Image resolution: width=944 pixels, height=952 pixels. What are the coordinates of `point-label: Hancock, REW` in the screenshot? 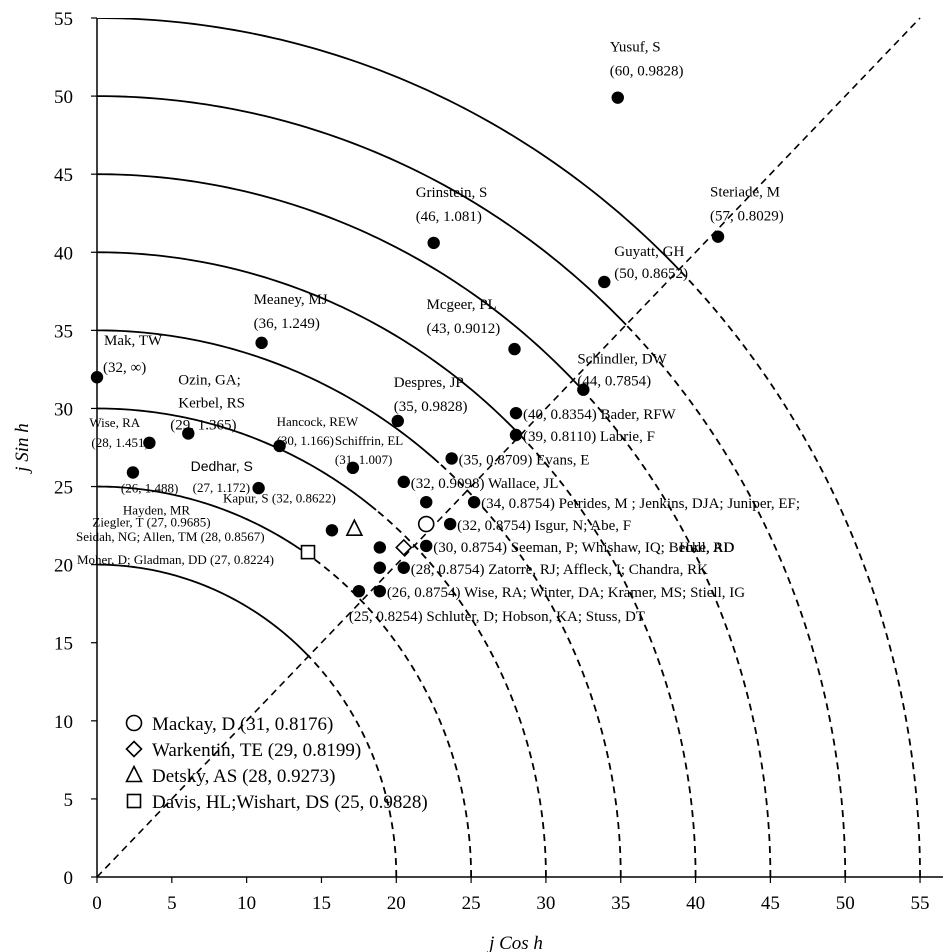 It's located at (318, 421).